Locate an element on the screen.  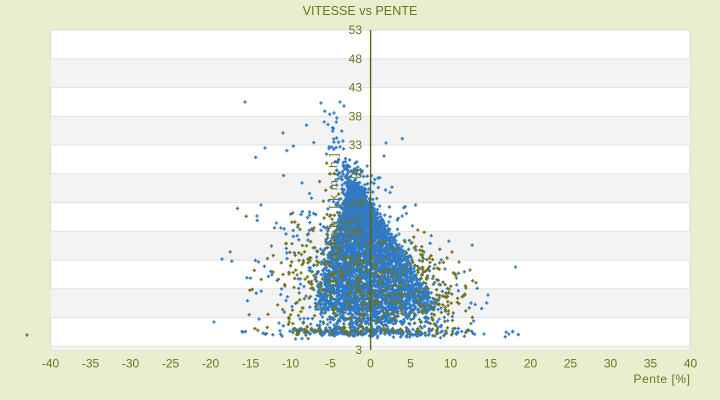
svg-text: 0 is located at coordinates (370, 364).